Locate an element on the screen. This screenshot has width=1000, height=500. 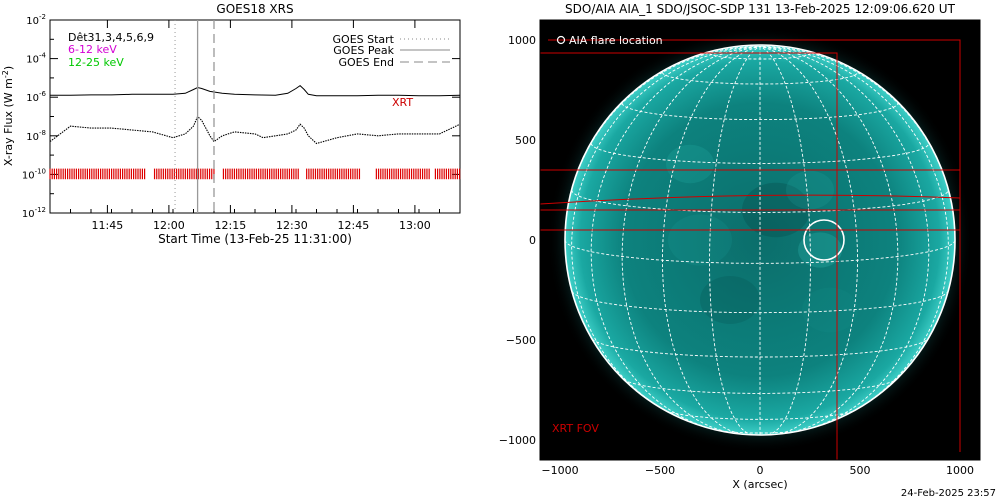
goes-xrt-coverage-bars is located at coordinates (255, 174).